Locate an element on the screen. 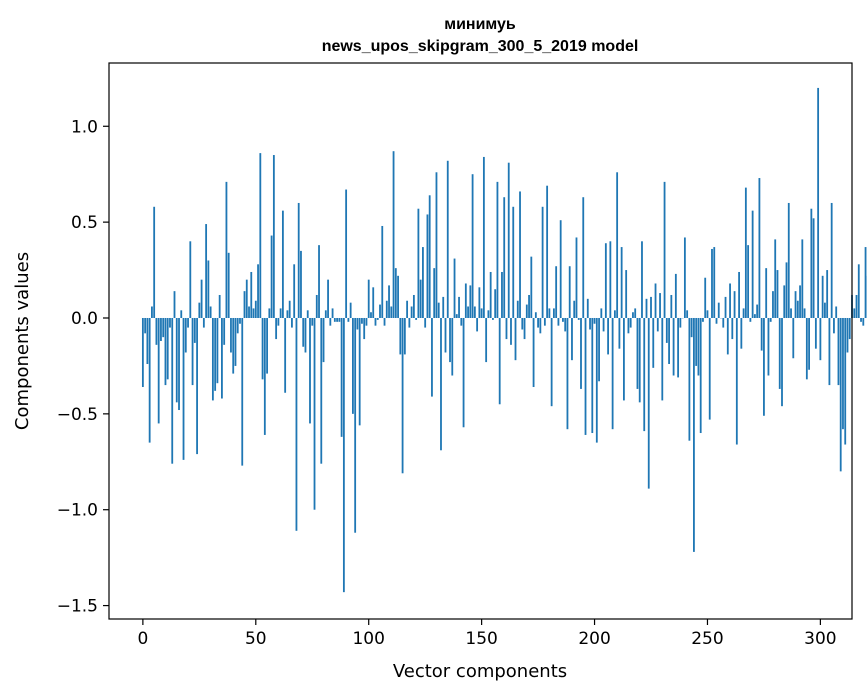  y-tick-label: 0.0 is located at coordinates (84, 319).